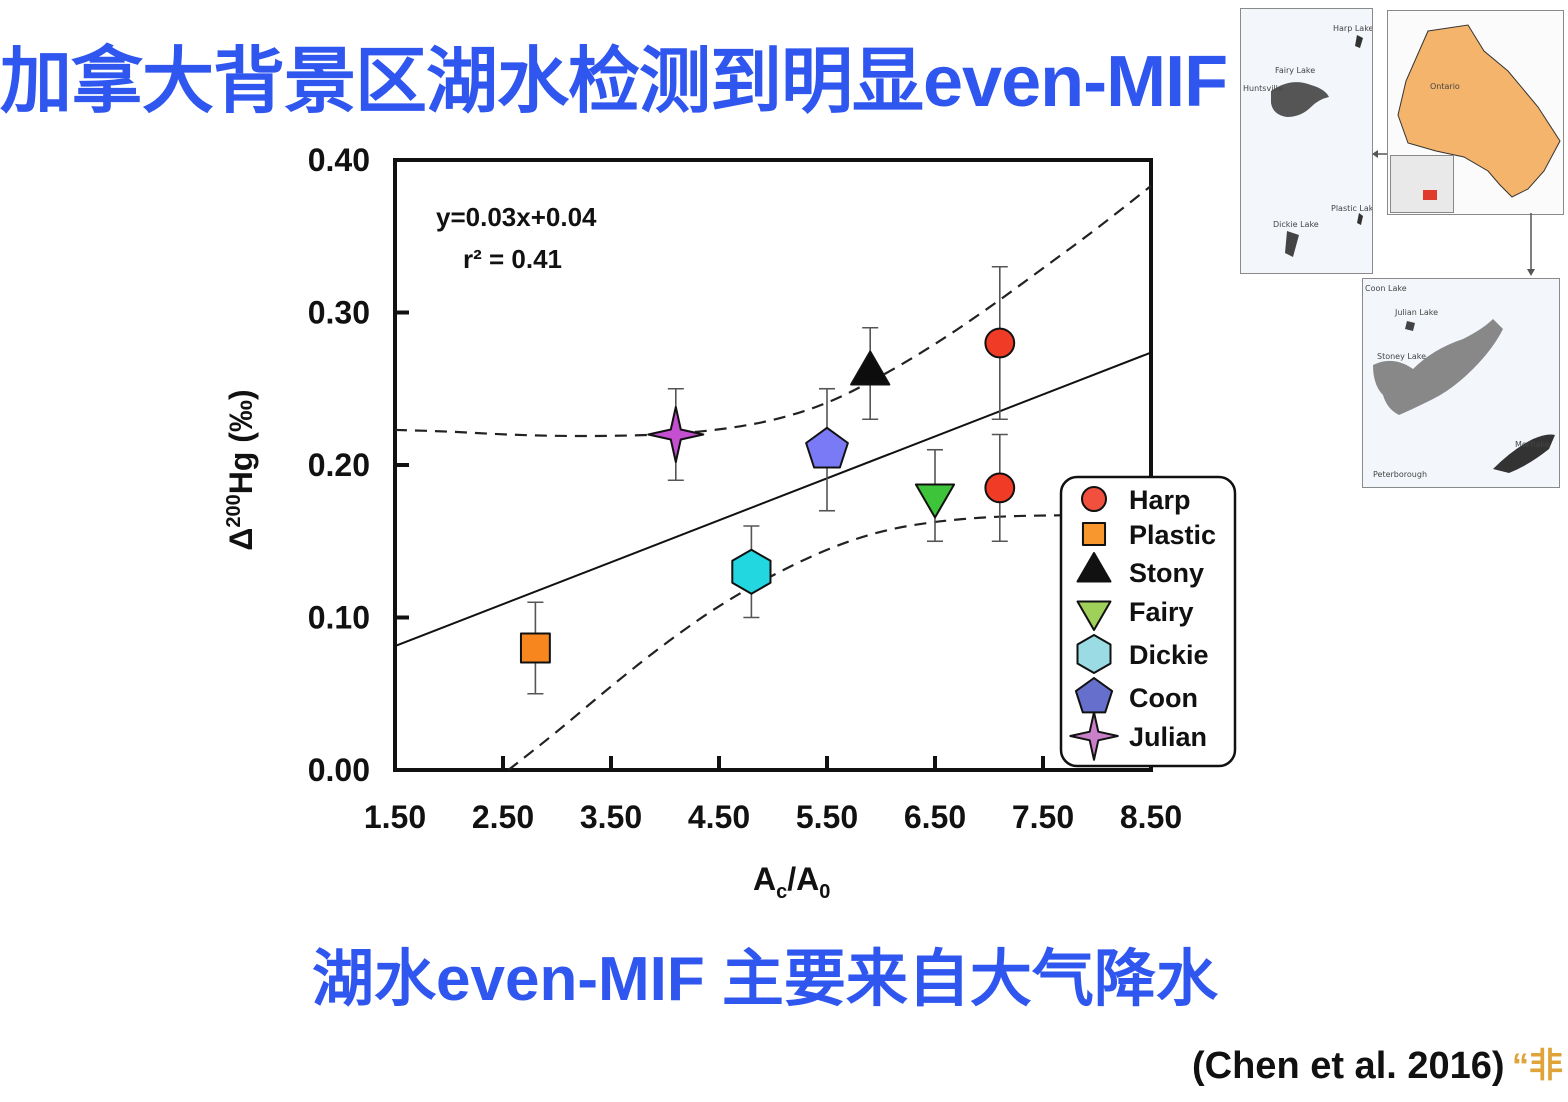 The image size is (1568, 1102). What do you see at coordinates (764, 879) in the screenshot?
I see `x-axis-label-a: A` at bounding box center [764, 879].